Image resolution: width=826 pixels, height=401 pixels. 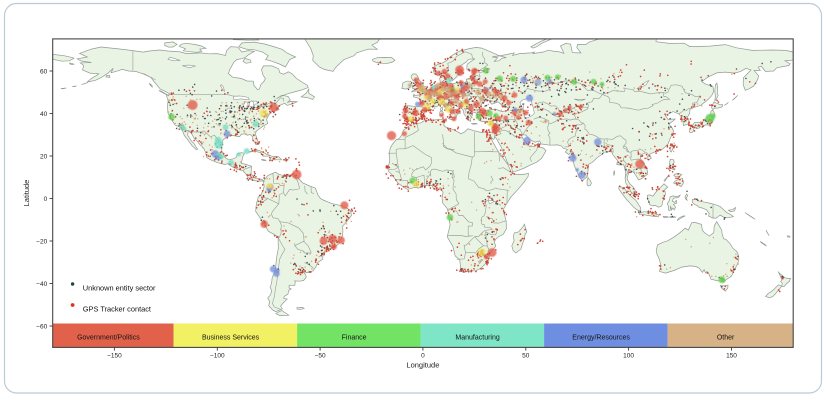 What do you see at coordinates (320, 355) in the screenshot?
I see `svg-text: −50` at bounding box center [320, 355].